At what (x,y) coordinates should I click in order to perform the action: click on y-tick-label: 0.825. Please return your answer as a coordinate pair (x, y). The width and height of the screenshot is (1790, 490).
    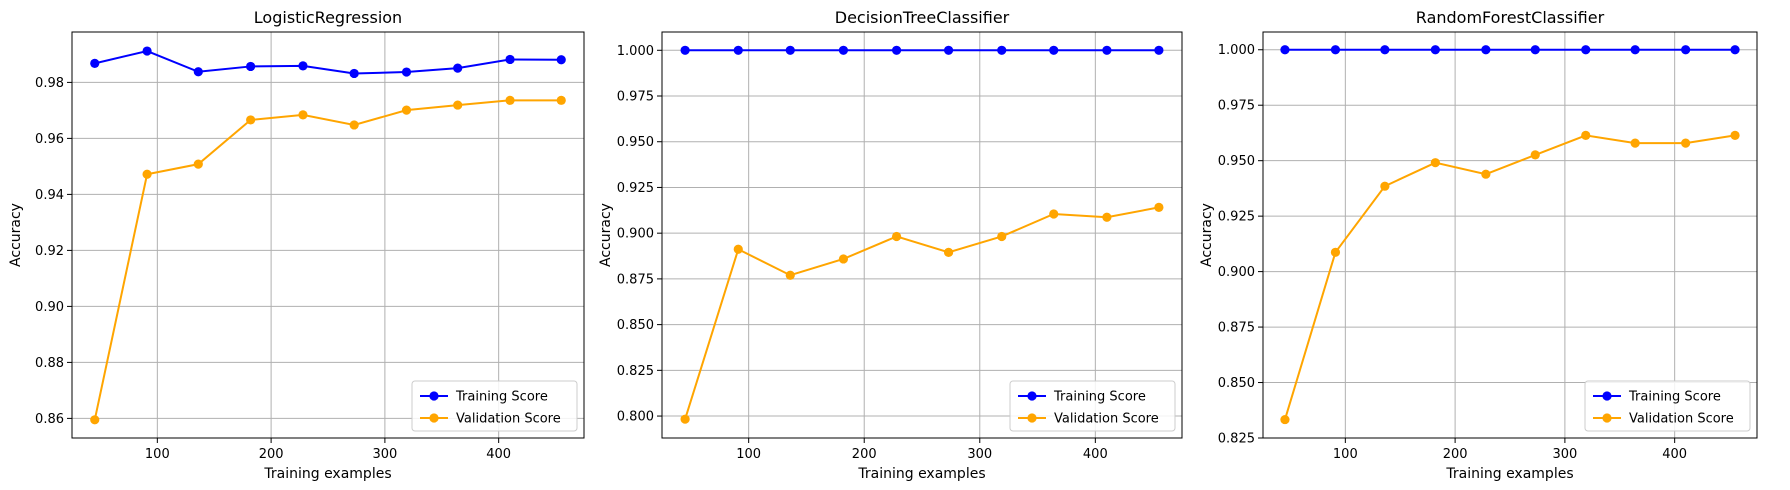
    Looking at the image, I should click on (1236, 439).